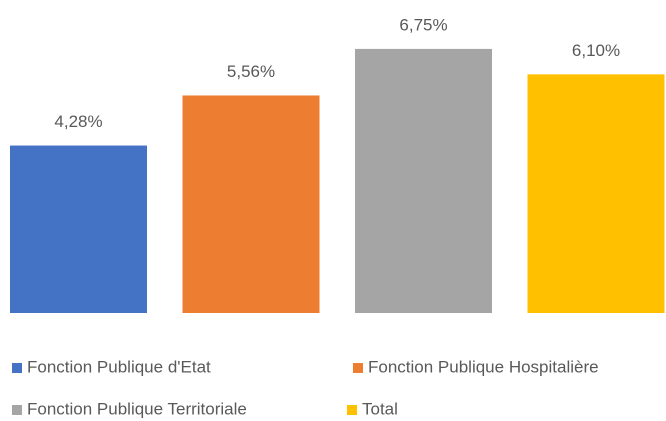  What do you see at coordinates (119, 366) in the screenshot?
I see `legend-label: Fonction Publique d'Etat` at bounding box center [119, 366].